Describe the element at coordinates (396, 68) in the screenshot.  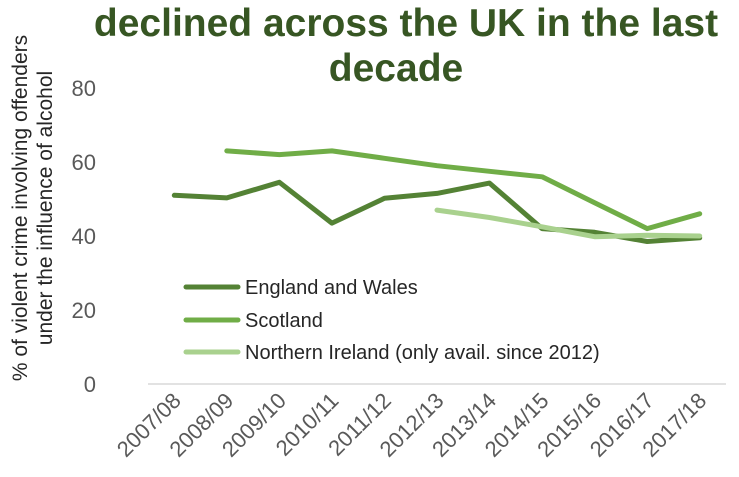
I see `chart-title-line-2: decade` at that location.